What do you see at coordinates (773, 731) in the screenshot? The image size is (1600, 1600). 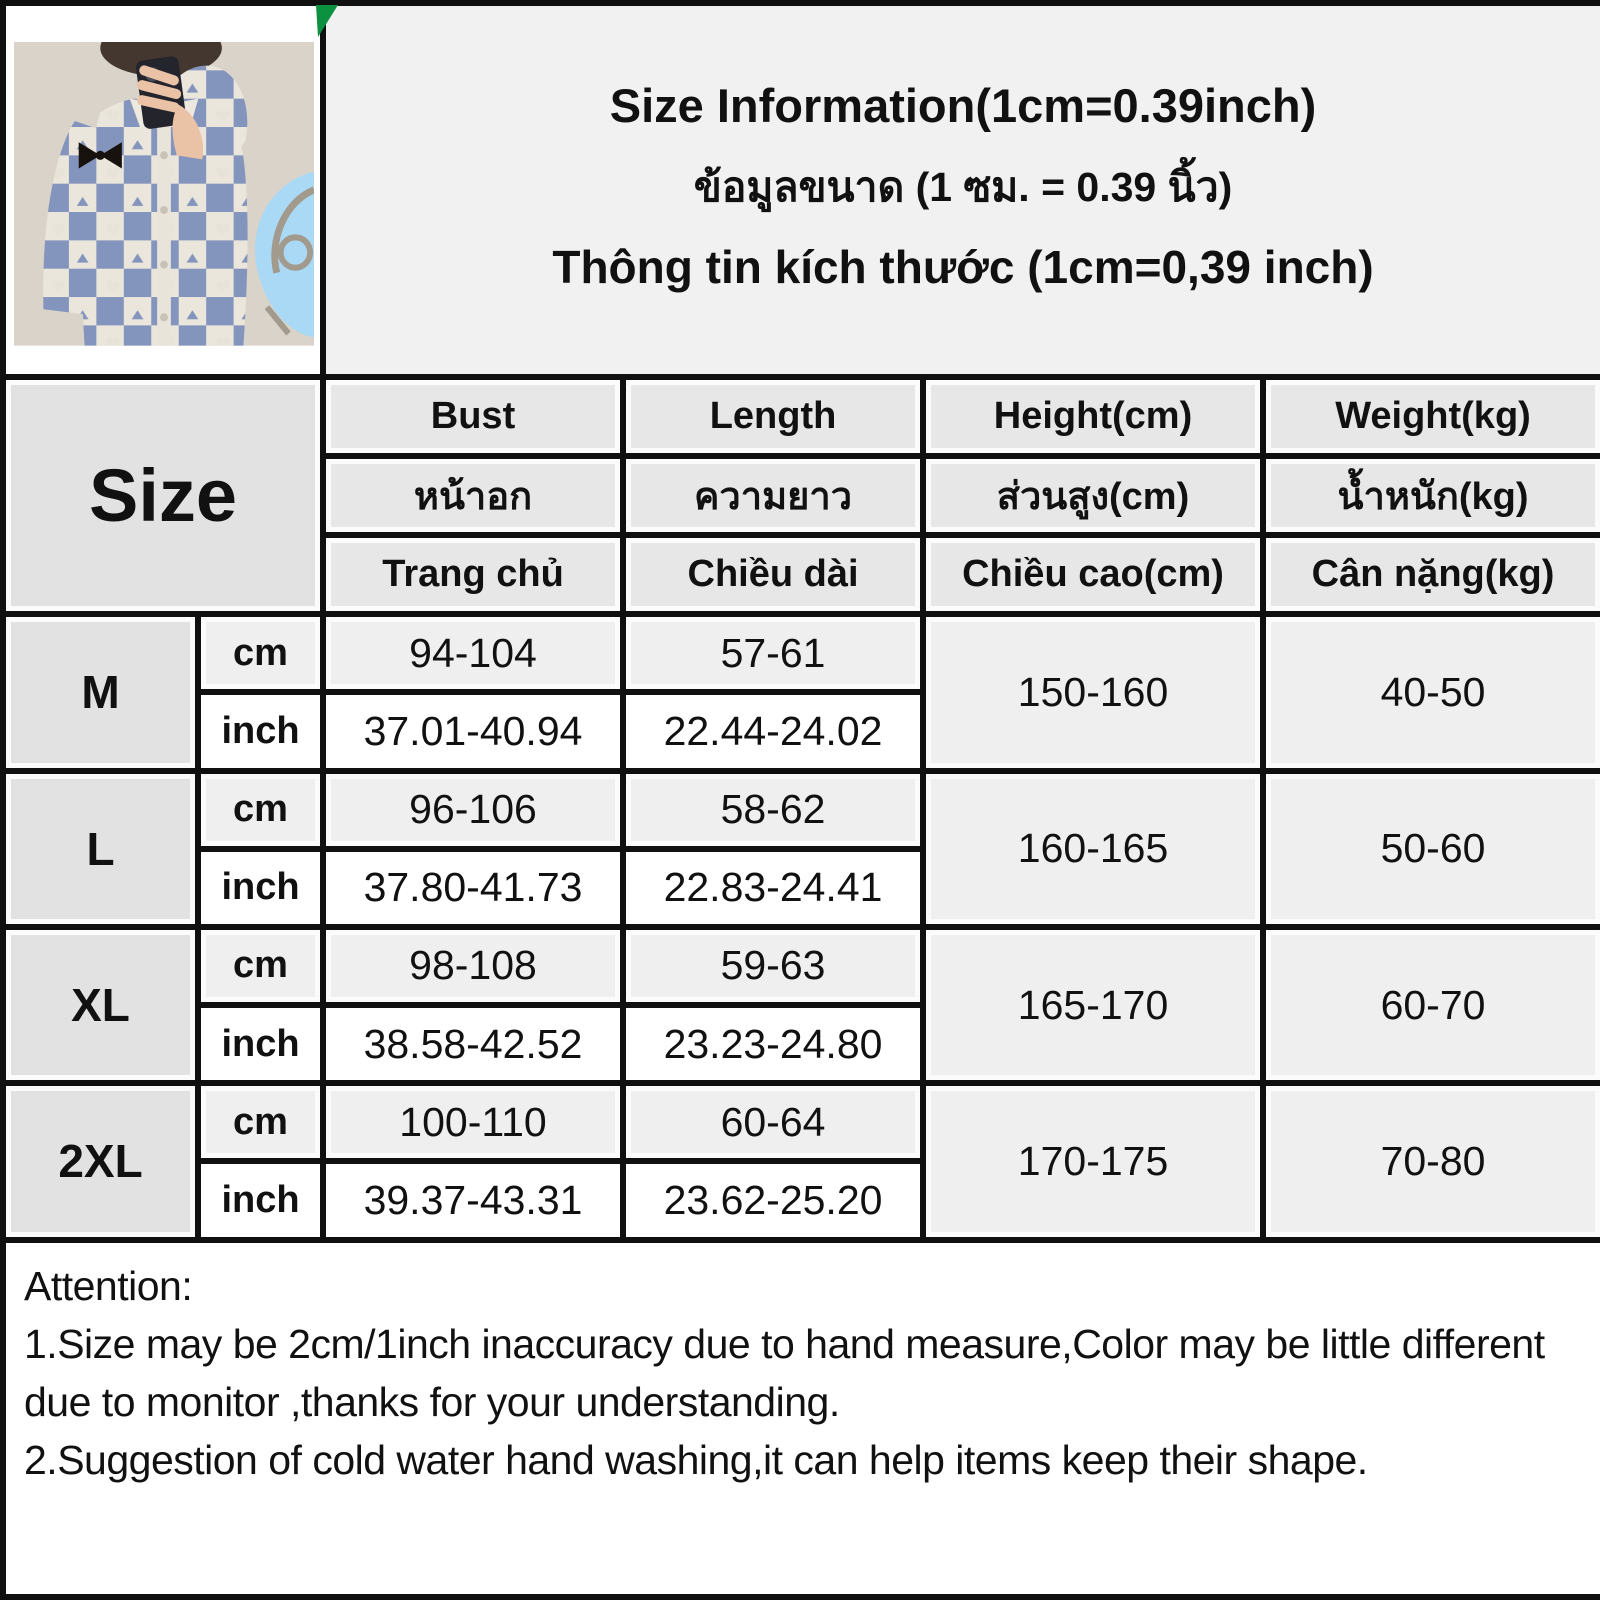 I see `m-length-inch: 22.44-24.02` at bounding box center [773, 731].